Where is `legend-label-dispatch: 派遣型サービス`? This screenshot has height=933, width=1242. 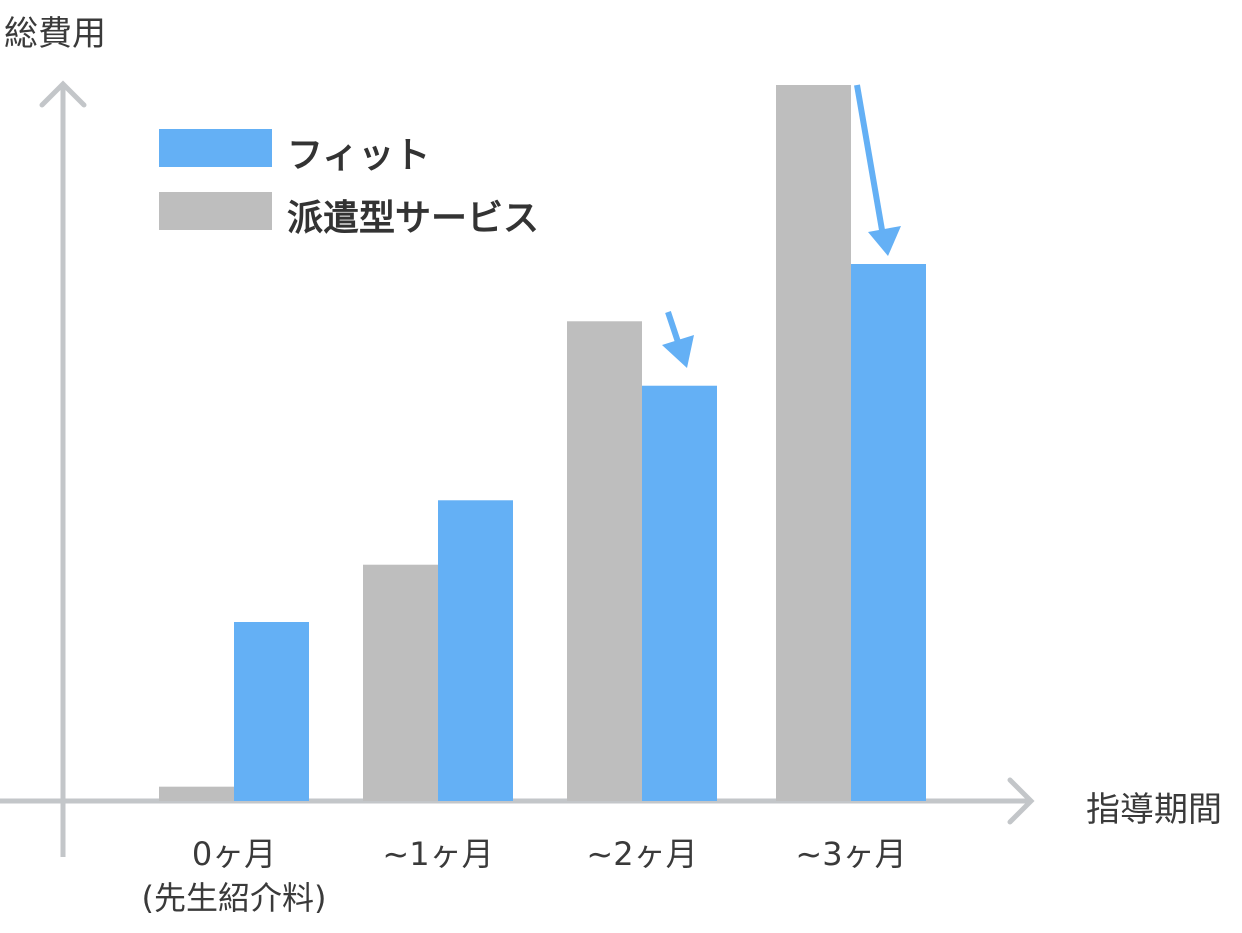 legend-label-dispatch: 派遣型サービス is located at coordinates (413, 218).